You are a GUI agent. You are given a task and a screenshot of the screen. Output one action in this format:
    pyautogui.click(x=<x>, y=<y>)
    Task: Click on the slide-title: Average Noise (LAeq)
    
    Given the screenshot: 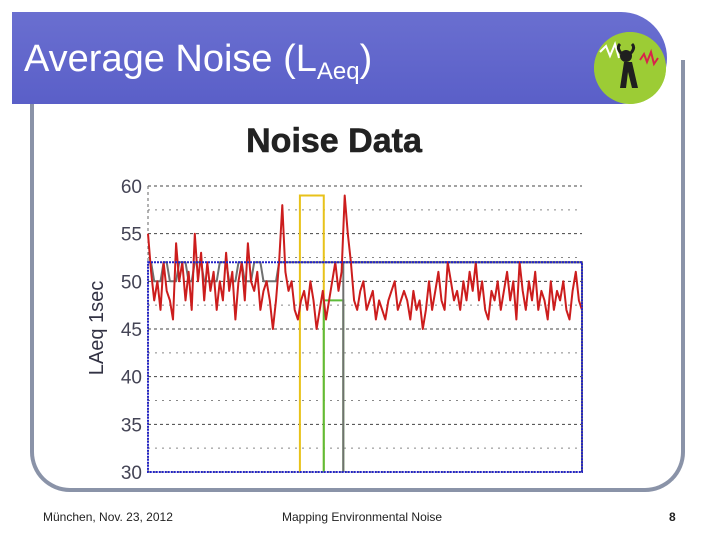 What is the action you would take?
    pyautogui.click(x=198, y=65)
    